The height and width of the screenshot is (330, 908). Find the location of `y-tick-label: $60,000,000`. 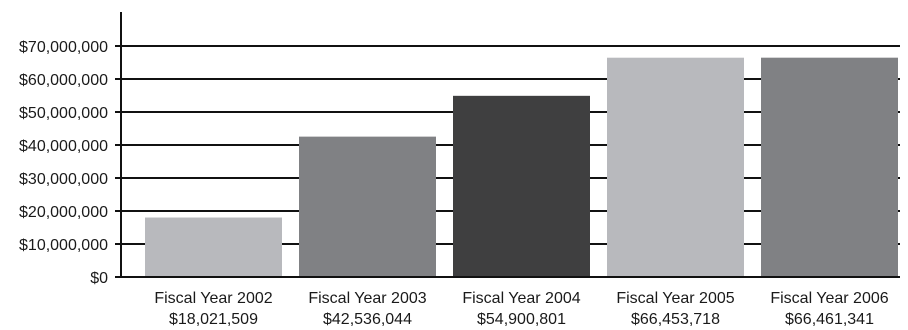

y-tick-label: $60,000,000 is located at coordinates (63, 80).